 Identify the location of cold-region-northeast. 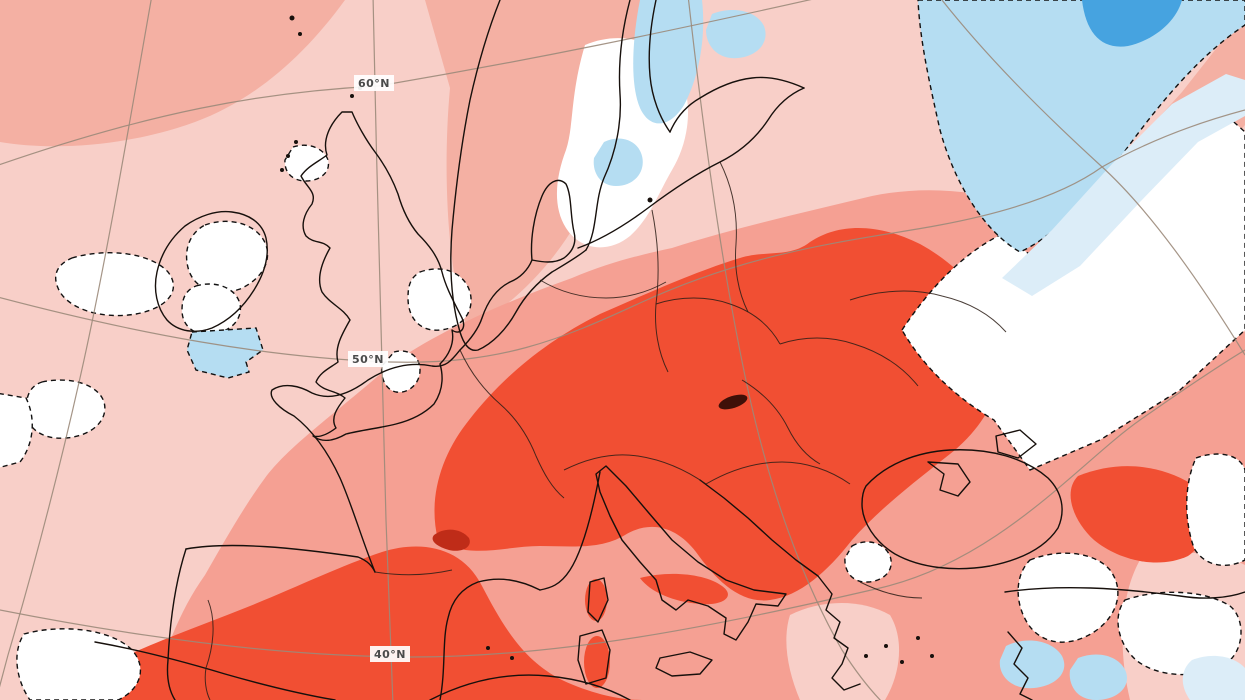
(1081, 126).